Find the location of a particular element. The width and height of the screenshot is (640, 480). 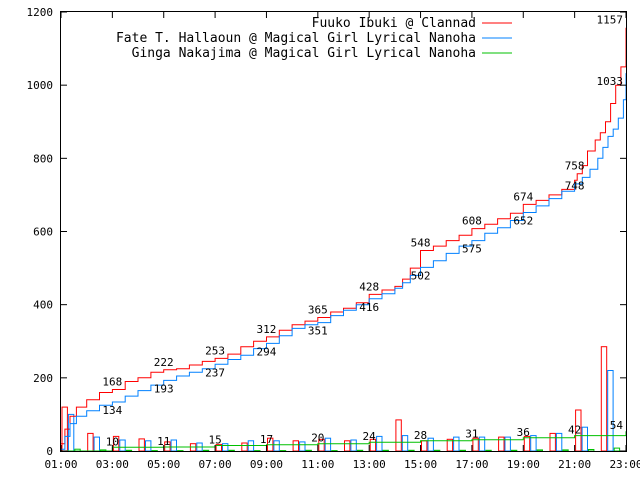

x-tick-label: 17:00 is located at coordinates (471, 464).